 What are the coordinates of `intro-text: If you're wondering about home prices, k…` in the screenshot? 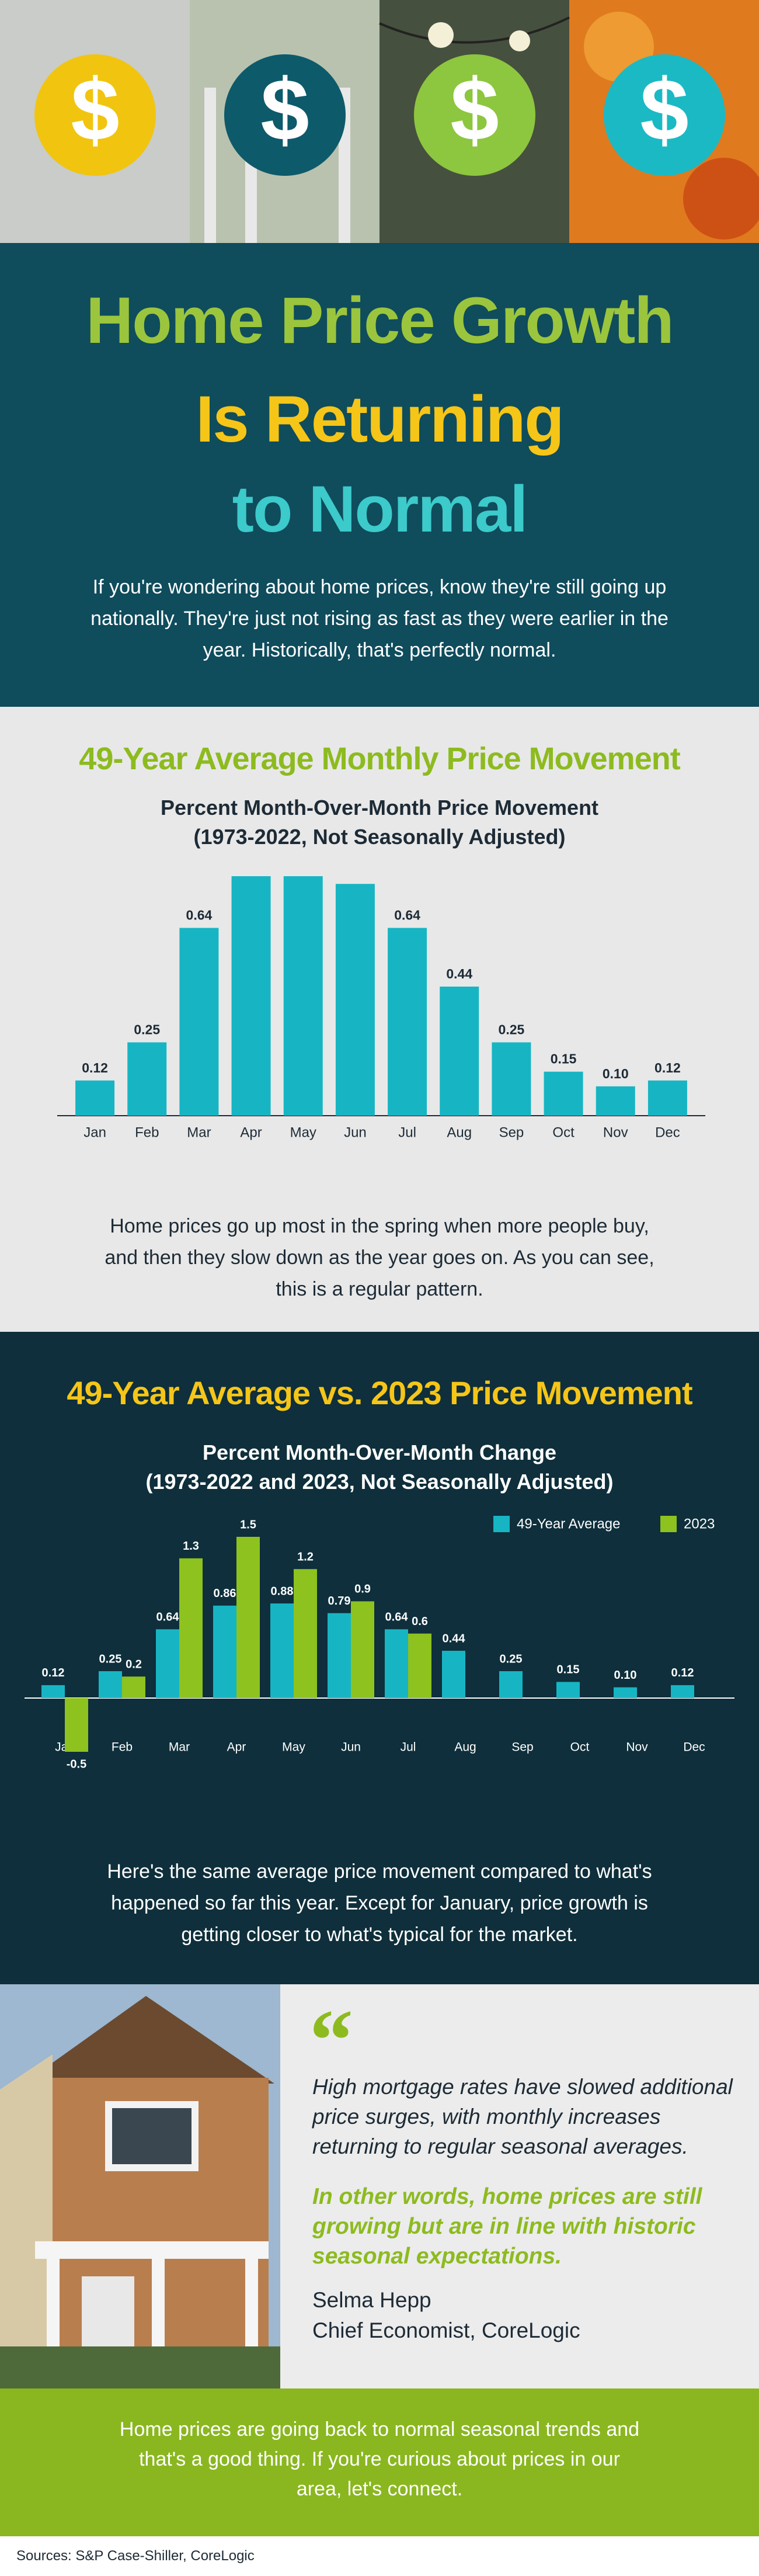 It's located at (379, 619).